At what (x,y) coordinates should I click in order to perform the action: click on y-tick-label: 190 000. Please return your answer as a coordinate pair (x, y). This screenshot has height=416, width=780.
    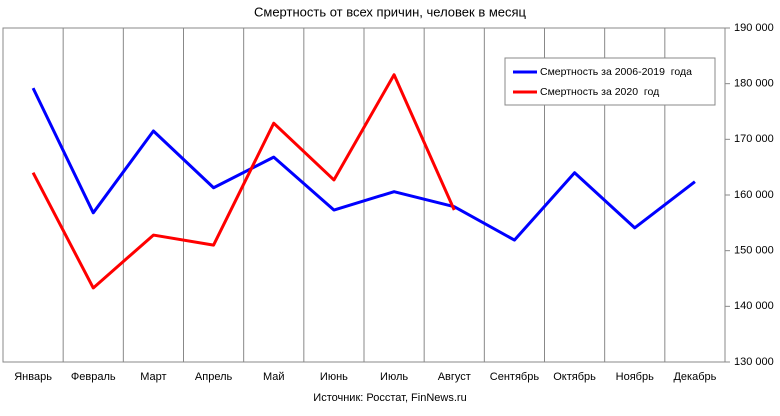
    Looking at the image, I should click on (754, 28).